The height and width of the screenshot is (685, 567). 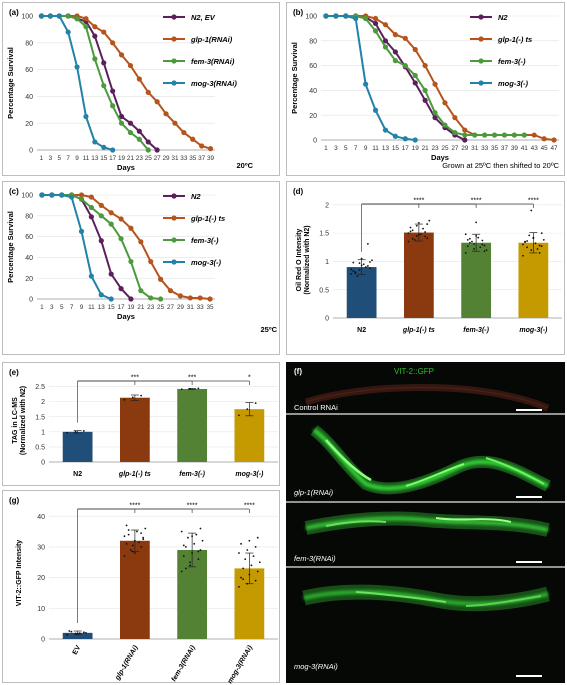 I want to click on x-tick-label: 7, so click(x=68, y=158).